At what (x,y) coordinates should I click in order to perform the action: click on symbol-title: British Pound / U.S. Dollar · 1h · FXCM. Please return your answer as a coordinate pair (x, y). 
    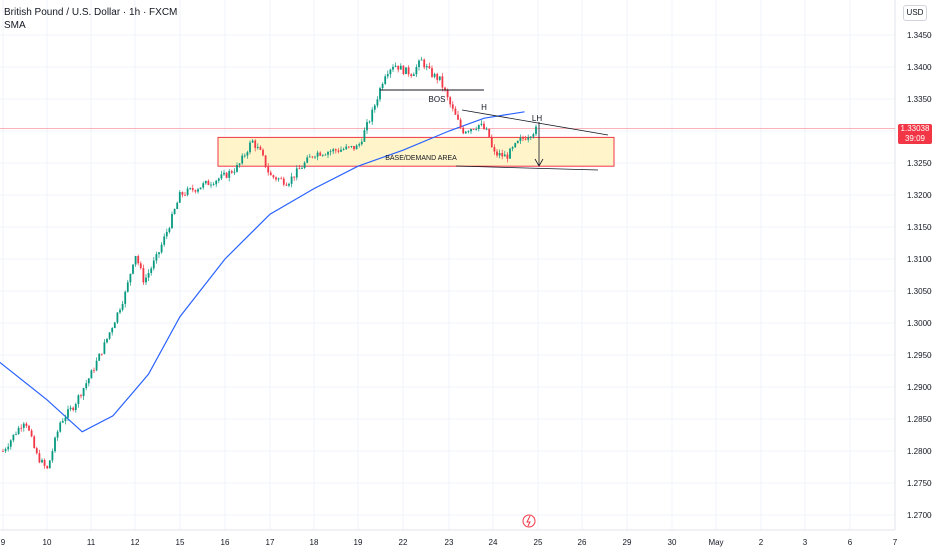
    Looking at the image, I should click on (91, 12).